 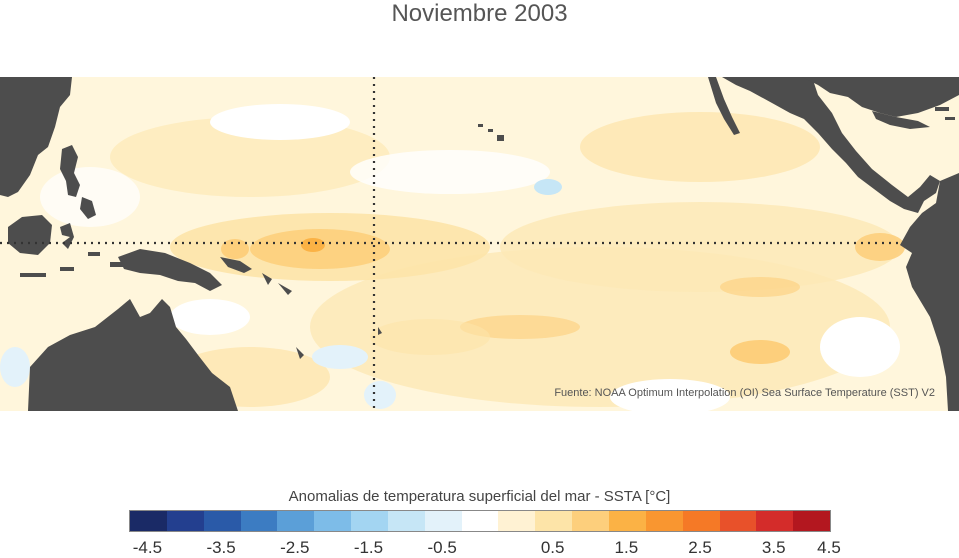 What do you see at coordinates (442, 547) in the screenshot?
I see `colorbar-tick-label: -0.5` at bounding box center [442, 547].